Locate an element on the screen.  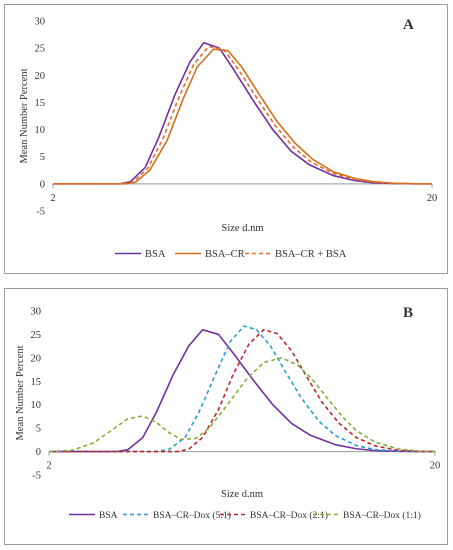
legend-label: BSA–CR + BSA is located at coordinates (311, 254).